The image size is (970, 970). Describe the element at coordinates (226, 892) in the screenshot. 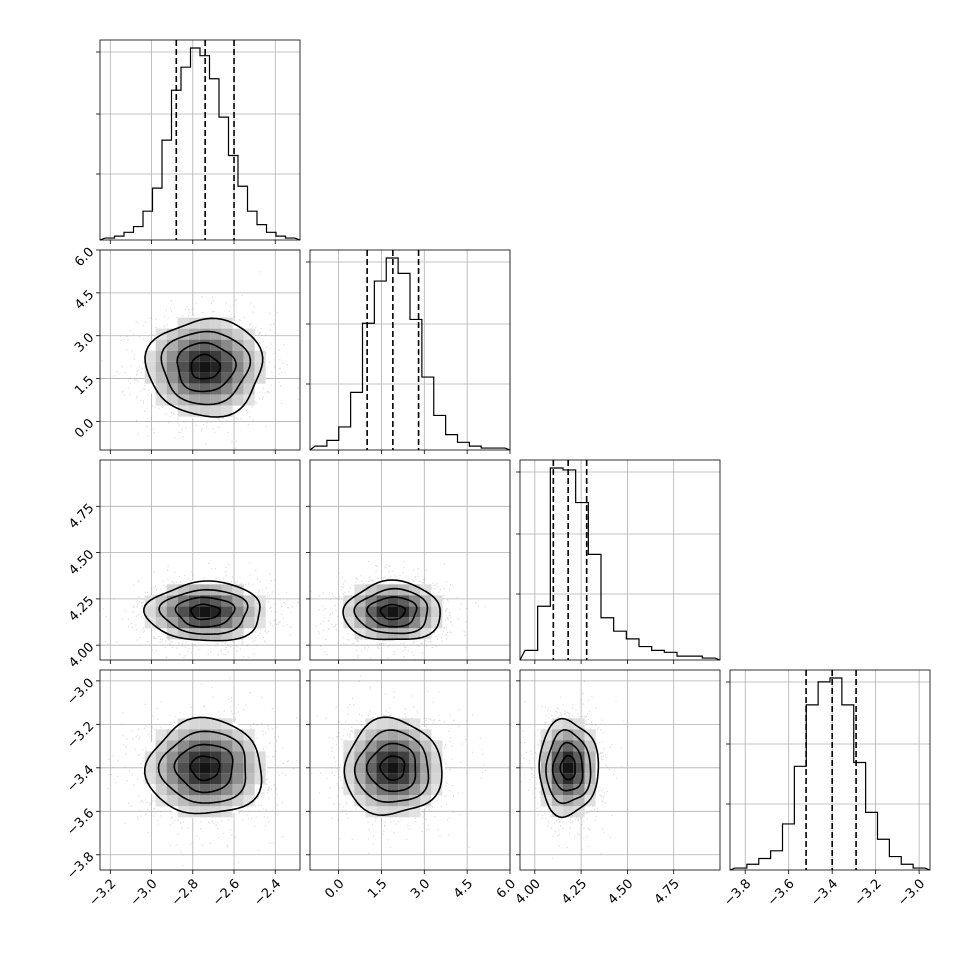

I see `x-tick-label: −2.6` at that location.